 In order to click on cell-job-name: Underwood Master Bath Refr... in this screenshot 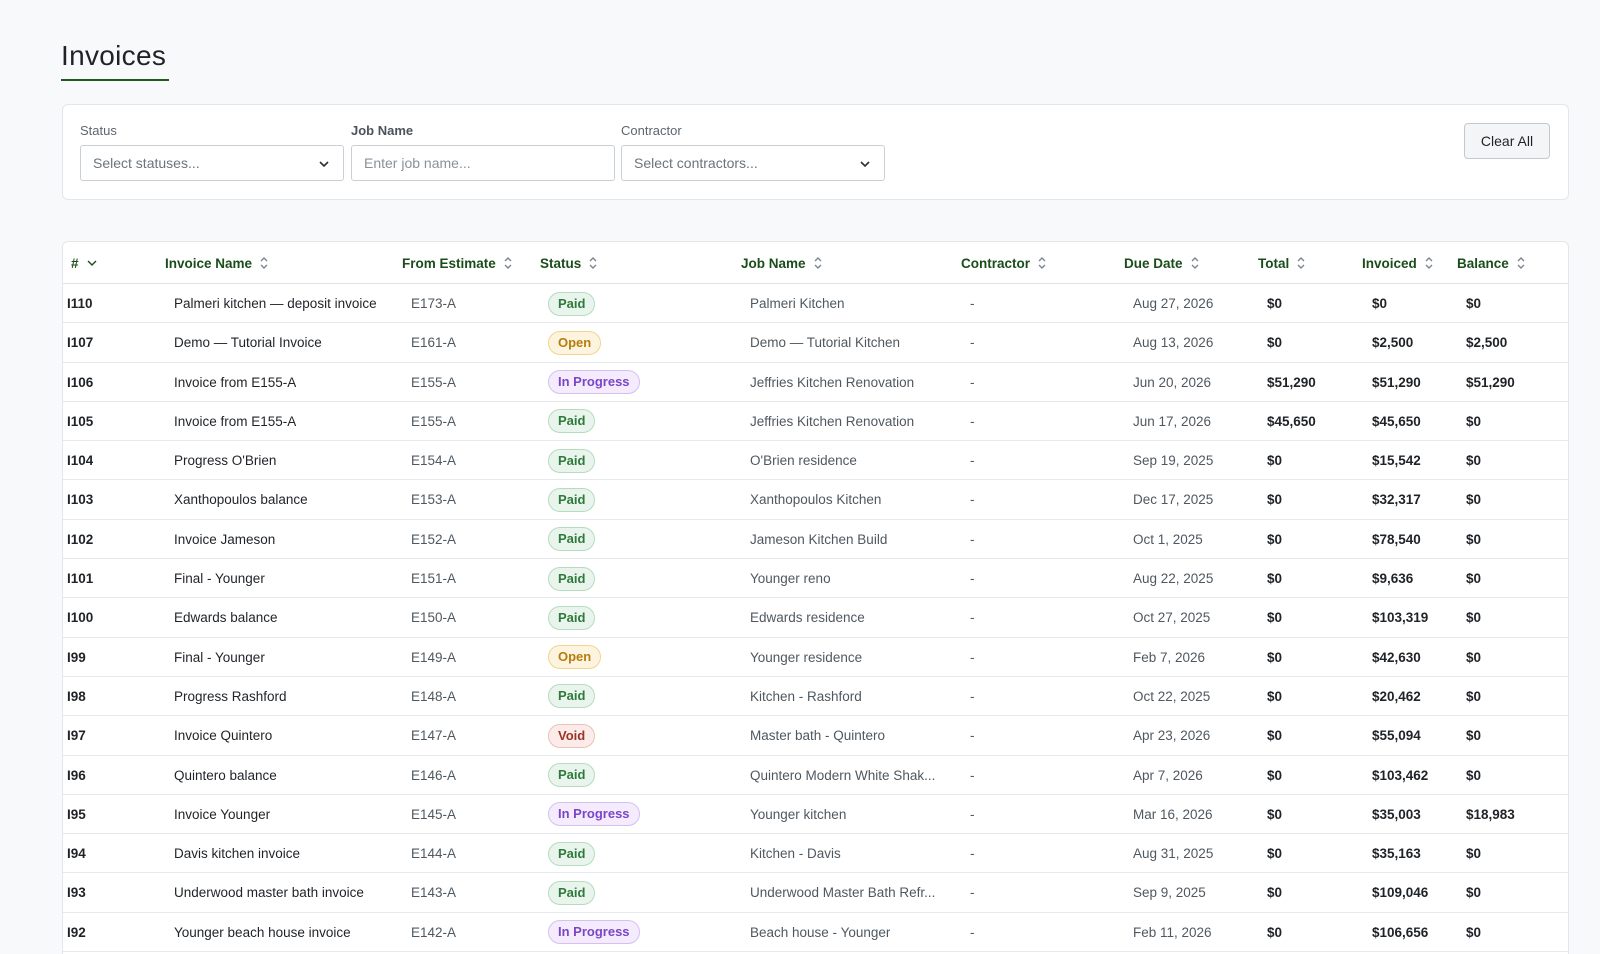, I will do `click(843, 893)`.